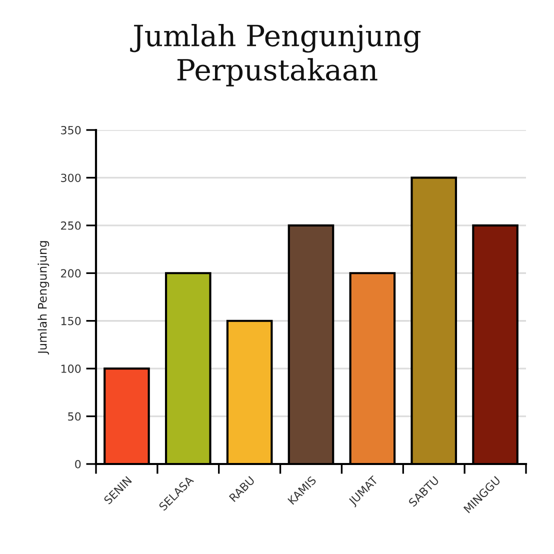 This screenshot has width=554, height=554. What do you see at coordinates (275, 55) in the screenshot?
I see `chart-title: Jumlah Pengunjung Perpustakaan` at bounding box center [275, 55].